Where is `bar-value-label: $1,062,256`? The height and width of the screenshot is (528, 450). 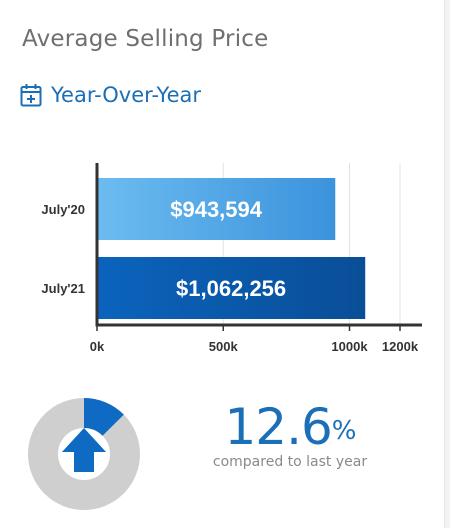
bar-value-label: $1,062,256 is located at coordinates (231, 288).